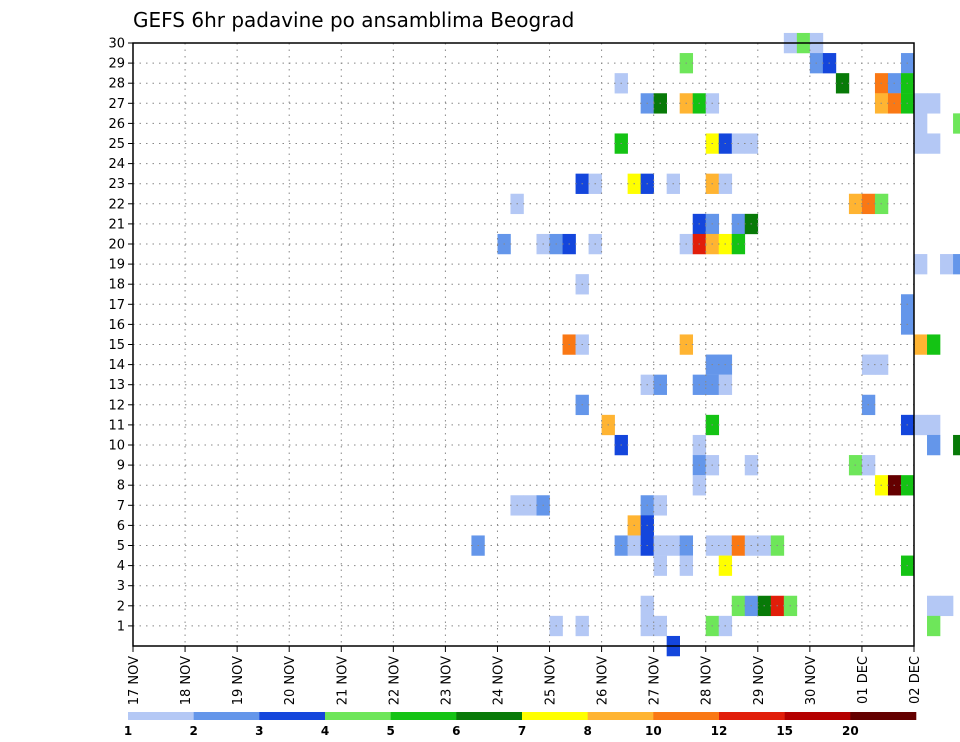 The height and width of the screenshot is (742, 960). What do you see at coordinates (121, 526) in the screenshot?
I see `y-tick-label-6: 6` at bounding box center [121, 526].